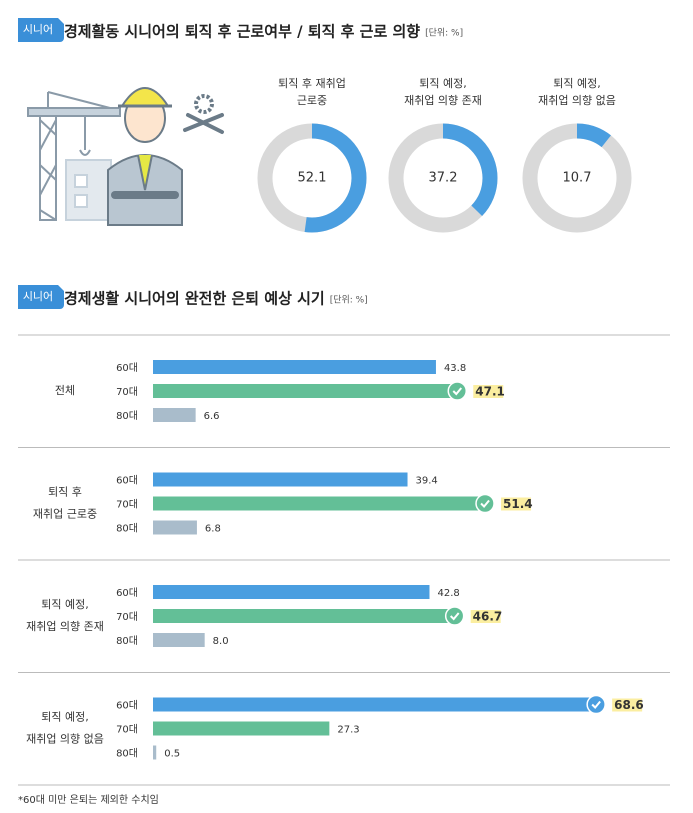 The width and height of the screenshot is (693, 813). I want to click on donut-value: 52.1, so click(312, 178).